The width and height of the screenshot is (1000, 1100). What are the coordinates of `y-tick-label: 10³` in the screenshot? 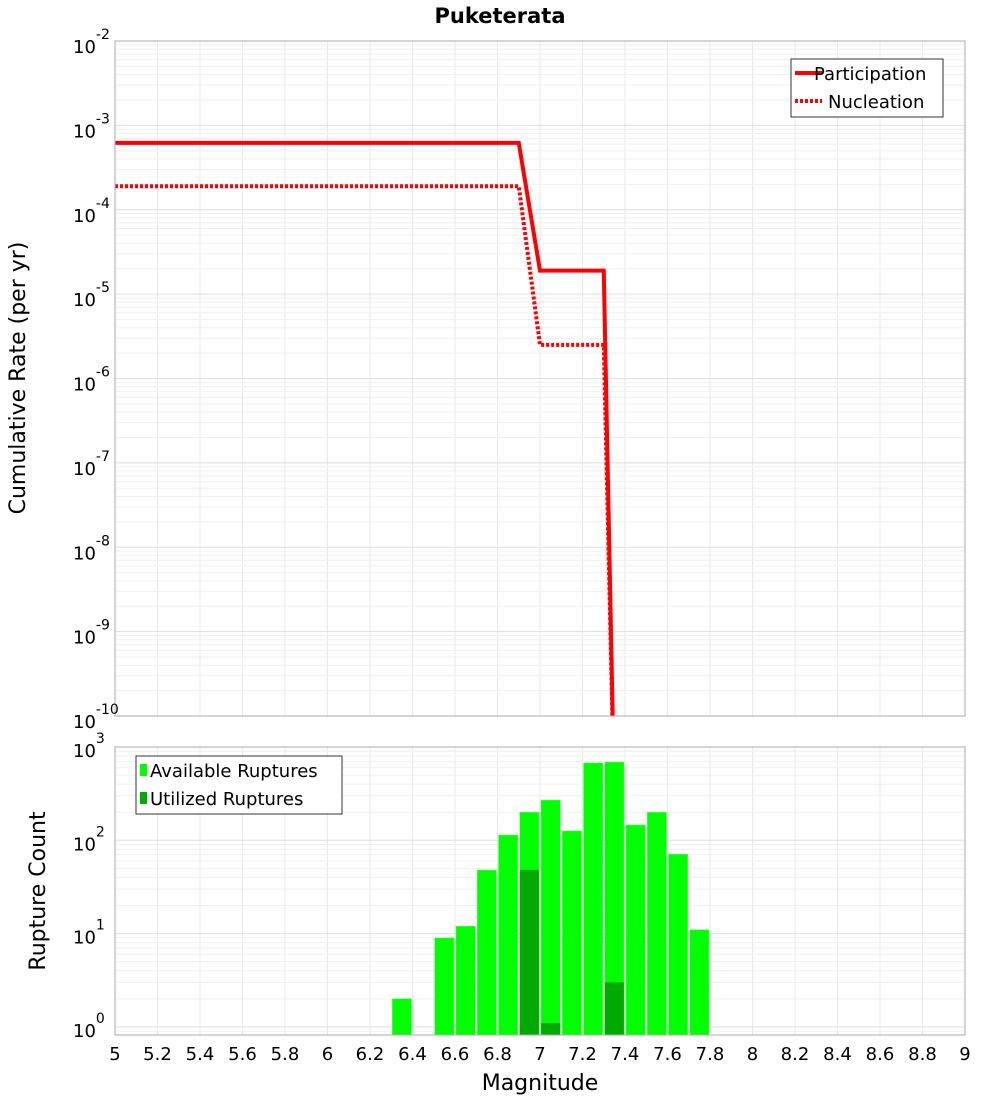 It's located at (89, 746).